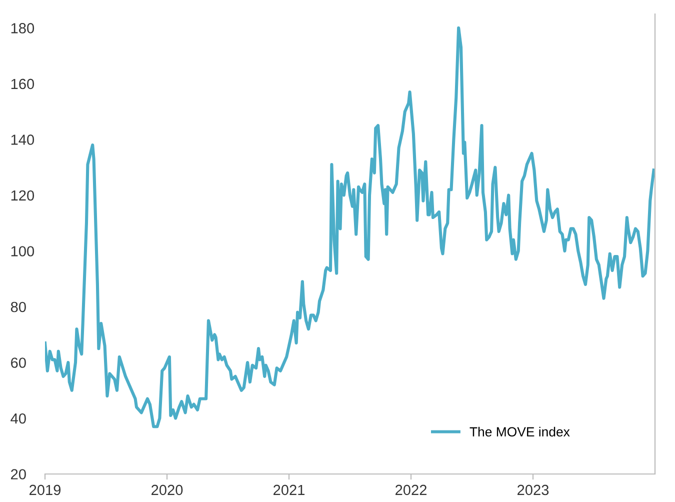 The width and height of the screenshot is (675, 502). I want to click on x-tick-label: 2020, so click(167, 490).